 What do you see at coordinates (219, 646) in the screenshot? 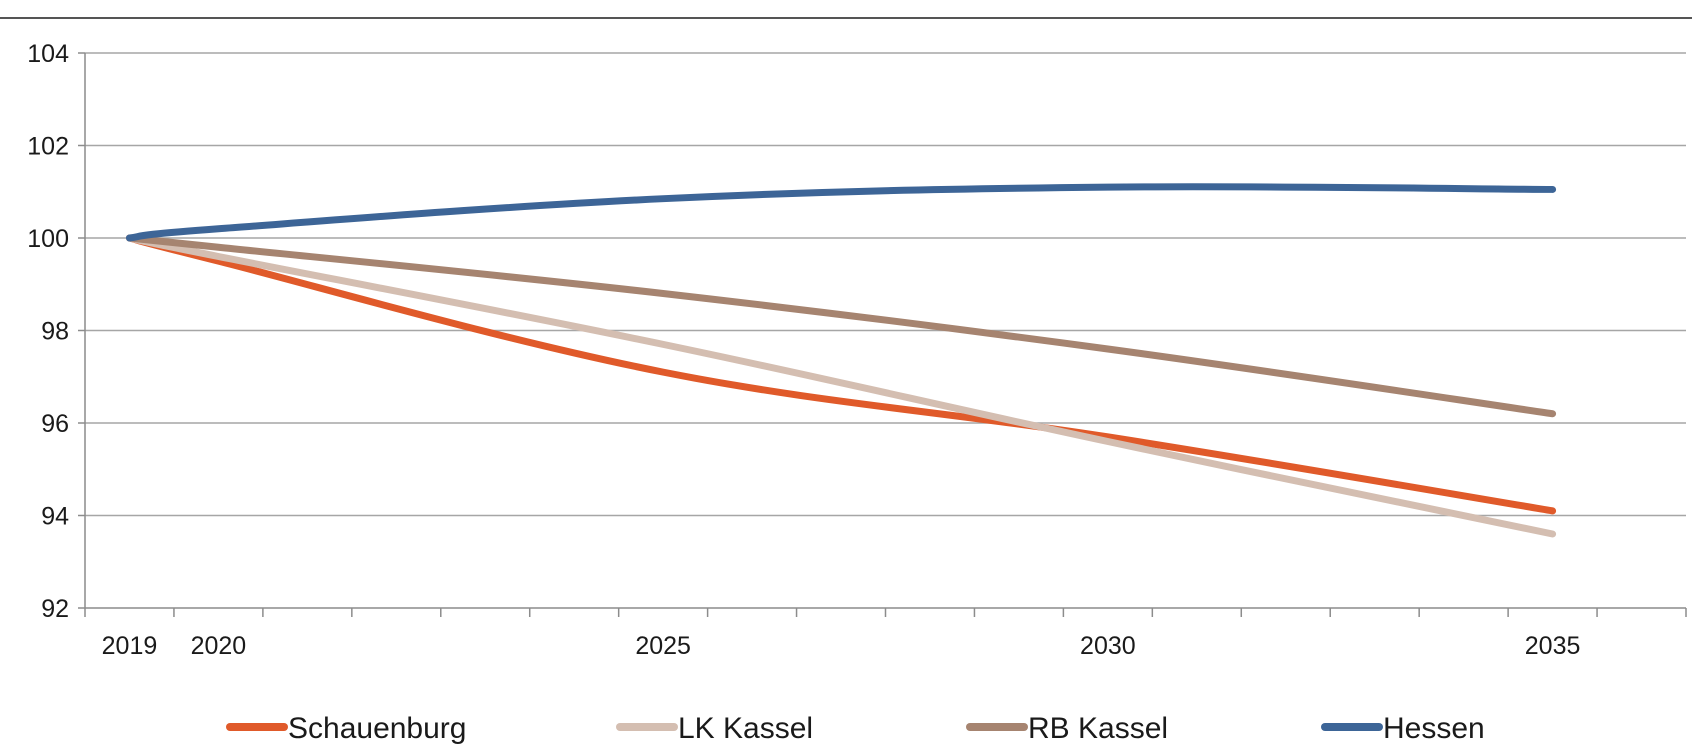
I see `x-tick-label: 2020` at bounding box center [219, 646].